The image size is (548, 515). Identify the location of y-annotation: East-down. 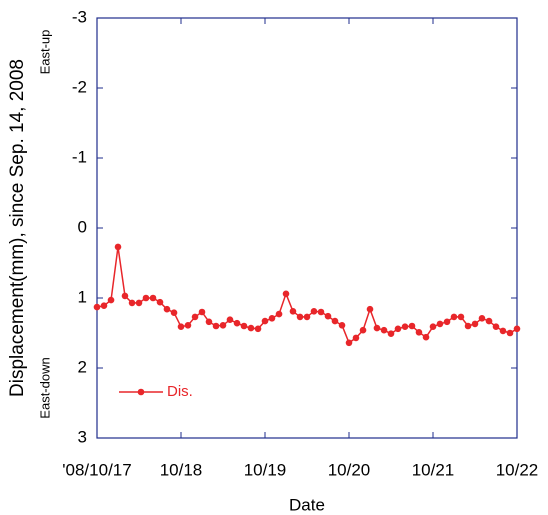
(44, 387).